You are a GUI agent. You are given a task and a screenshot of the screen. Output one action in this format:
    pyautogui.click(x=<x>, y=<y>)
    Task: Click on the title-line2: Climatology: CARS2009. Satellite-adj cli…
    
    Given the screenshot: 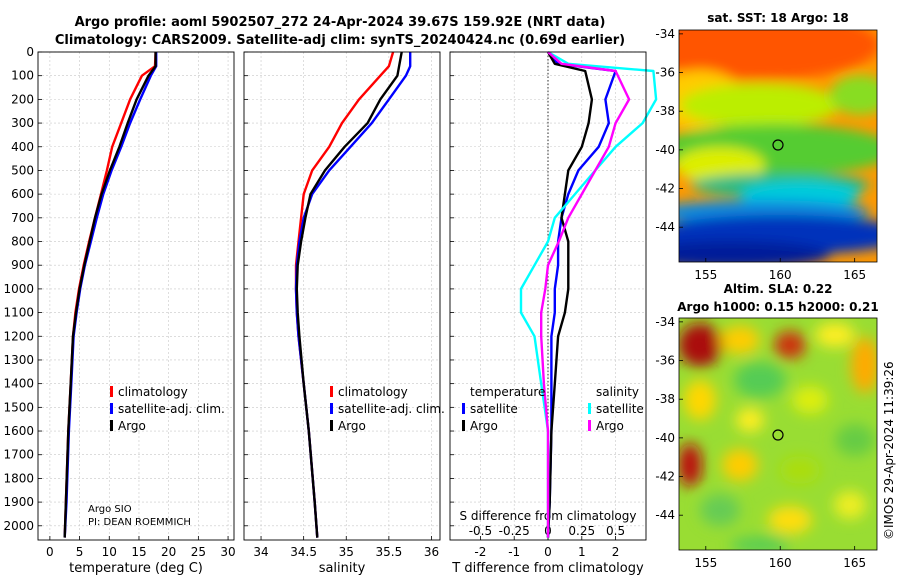 What is the action you would take?
    pyautogui.click(x=340, y=40)
    